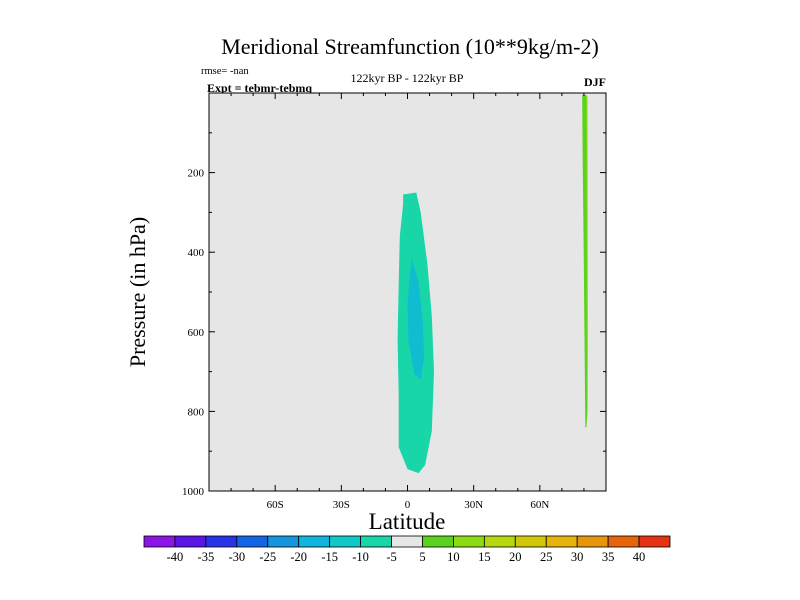 This screenshot has height=600, width=800. What do you see at coordinates (577, 557) in the screenshot?
I see `colorbar-label: 30` at bounding box center [577, 557].